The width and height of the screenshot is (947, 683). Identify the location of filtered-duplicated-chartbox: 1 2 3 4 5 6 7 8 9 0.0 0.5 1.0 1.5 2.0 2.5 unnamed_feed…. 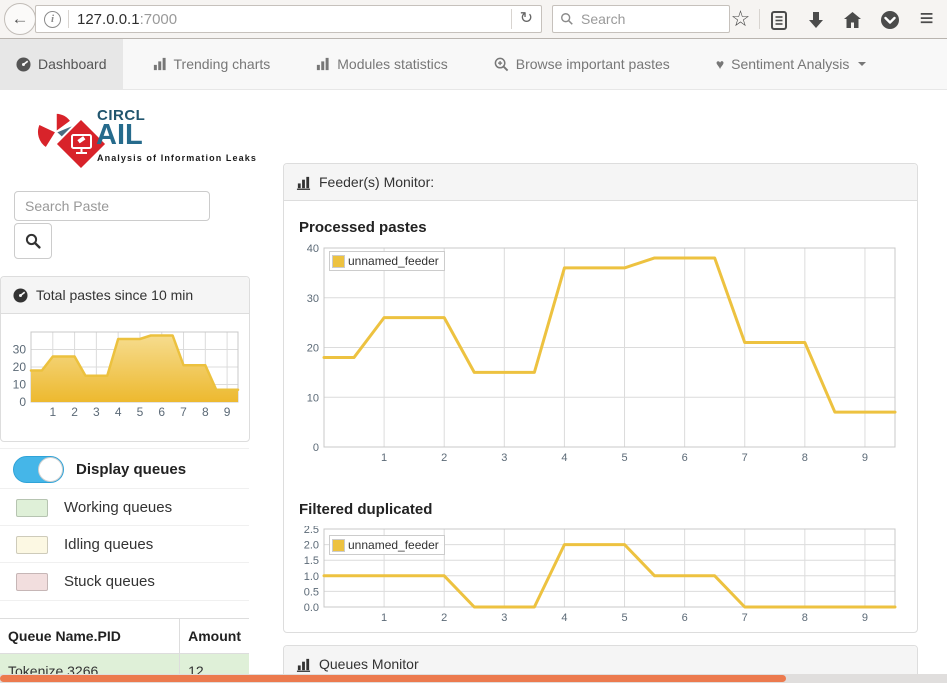
(600, 577).